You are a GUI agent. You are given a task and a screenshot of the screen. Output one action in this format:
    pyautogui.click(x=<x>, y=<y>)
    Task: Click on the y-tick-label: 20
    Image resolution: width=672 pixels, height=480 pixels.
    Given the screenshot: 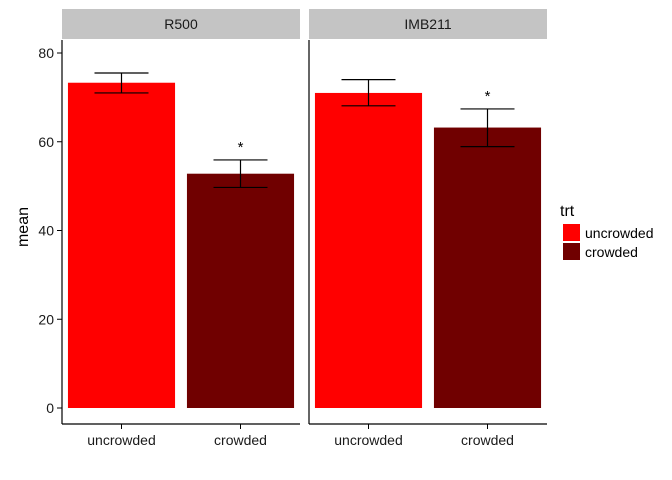 What is the action you would take?
    pyautogui.click(x=46, y=319)
    